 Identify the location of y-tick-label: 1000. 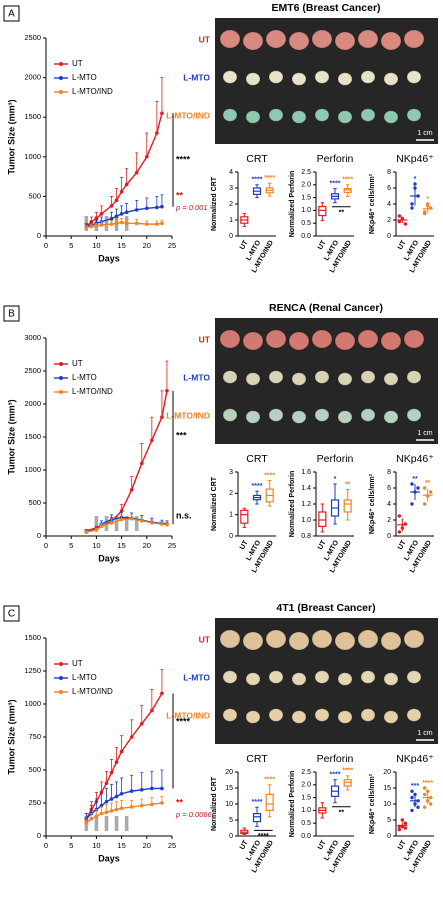
(32, 703).